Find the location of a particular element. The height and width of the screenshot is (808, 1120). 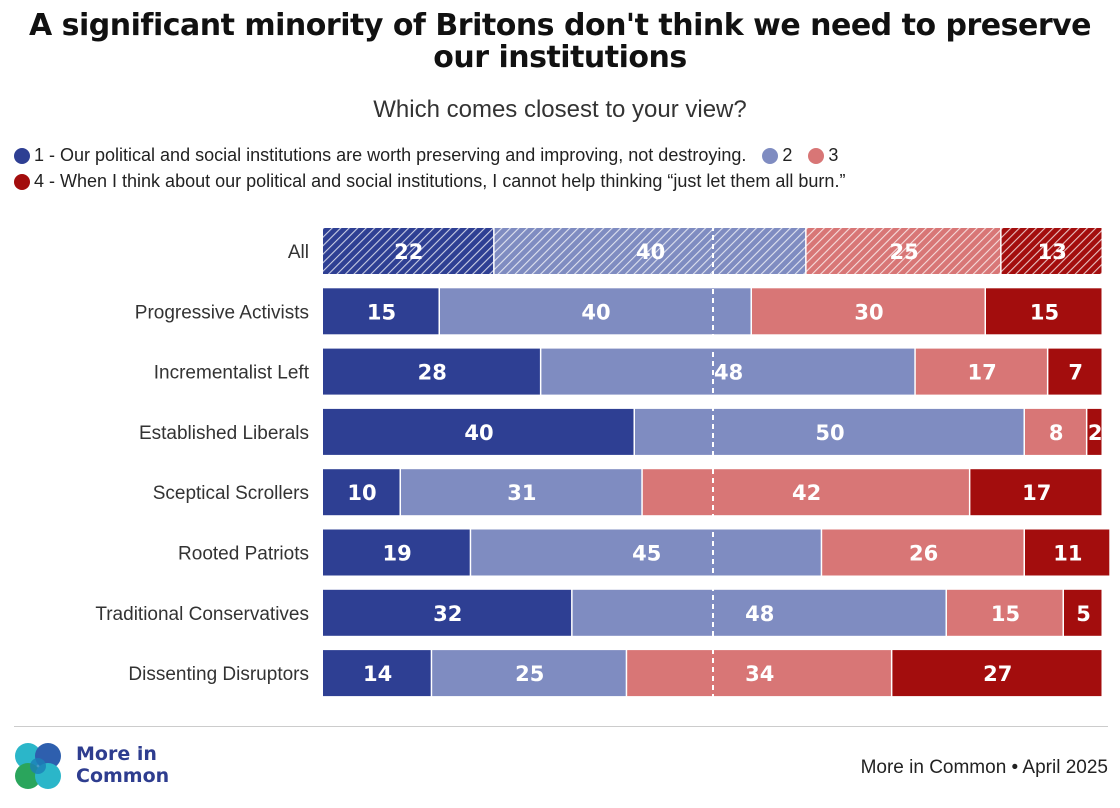

bar-value-label: 2 is located at coordinates (1095, 433).